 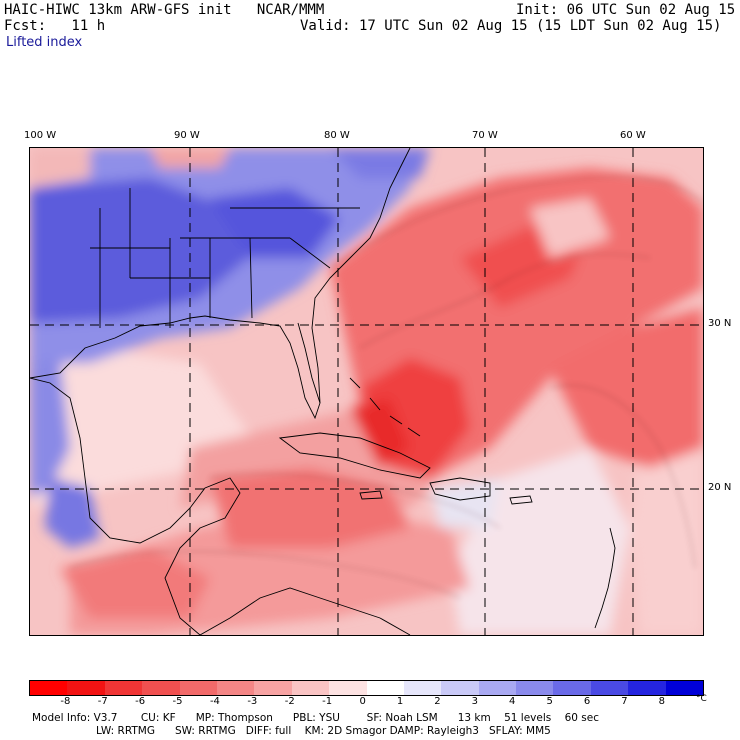 What do you see at coordinates (512, 701) in the screenshot?
I see `colorbar-tick-label: 4` at bounding box center [512, 701].